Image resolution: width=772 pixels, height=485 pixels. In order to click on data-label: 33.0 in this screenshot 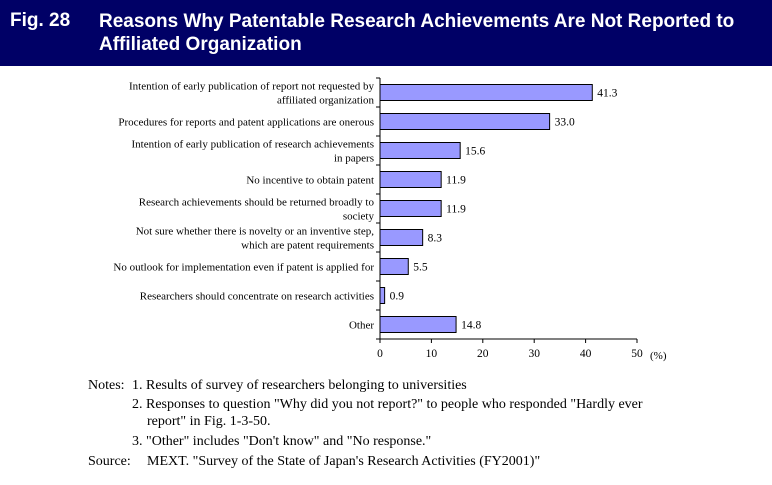, I will do `click(565, 123)`.